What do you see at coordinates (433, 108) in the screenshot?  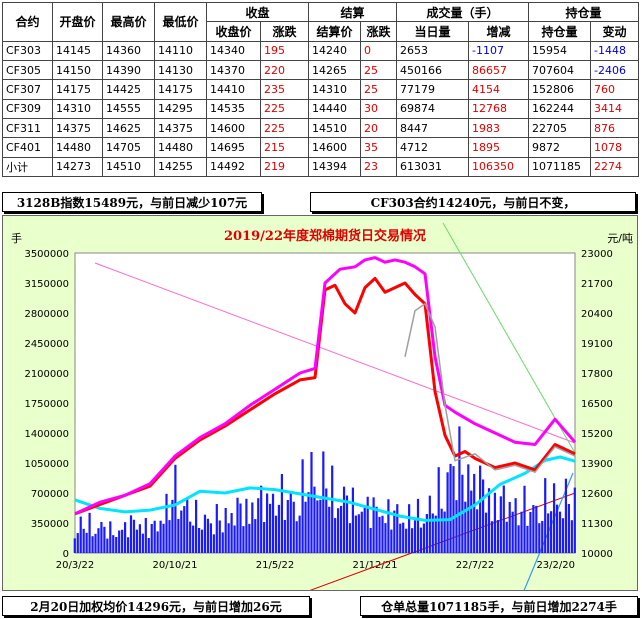 I see `cell-volume: 69874` at bounding box center [433, 108].